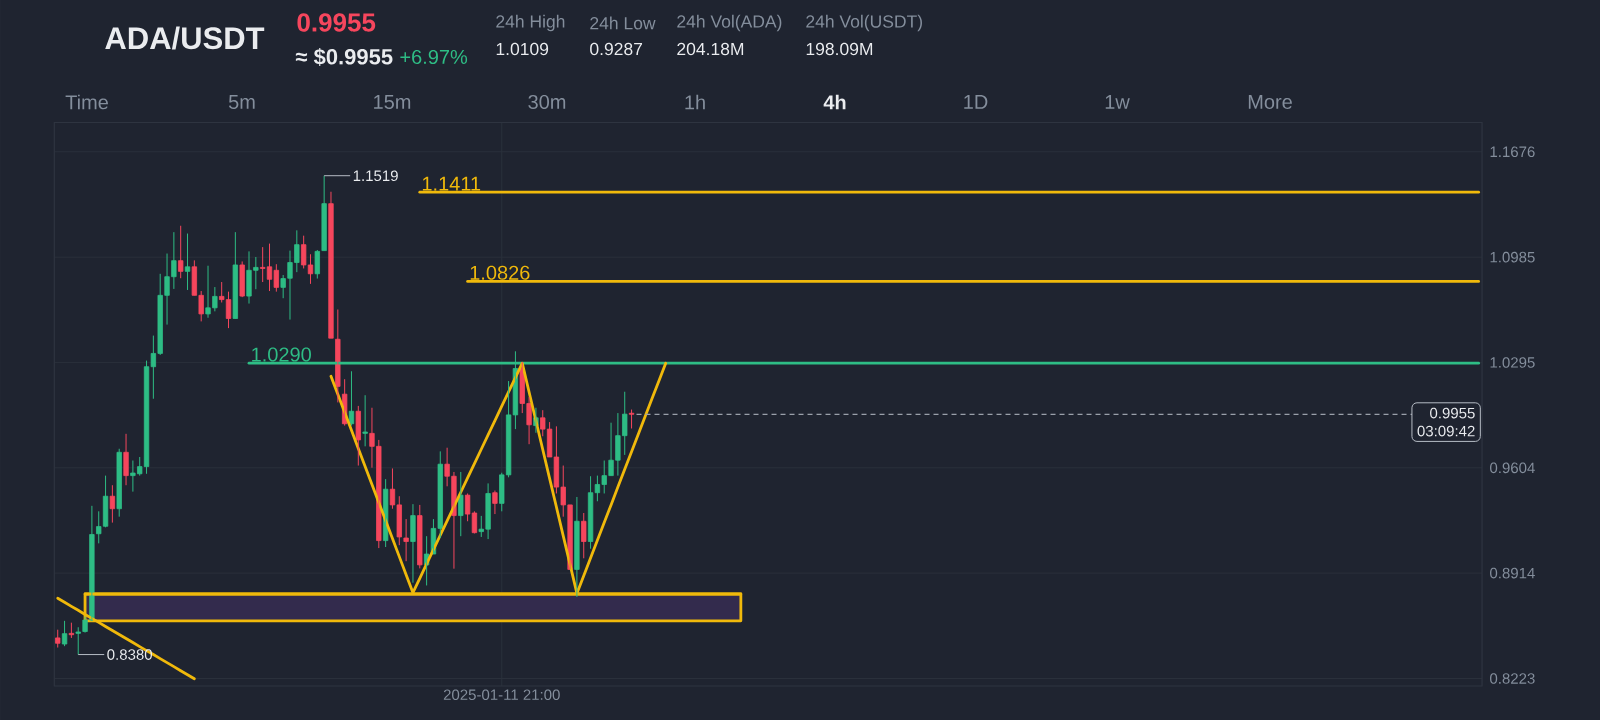 The image size is (1600, 720). I want to click on annotation: 0.8380, so click(130, 654).